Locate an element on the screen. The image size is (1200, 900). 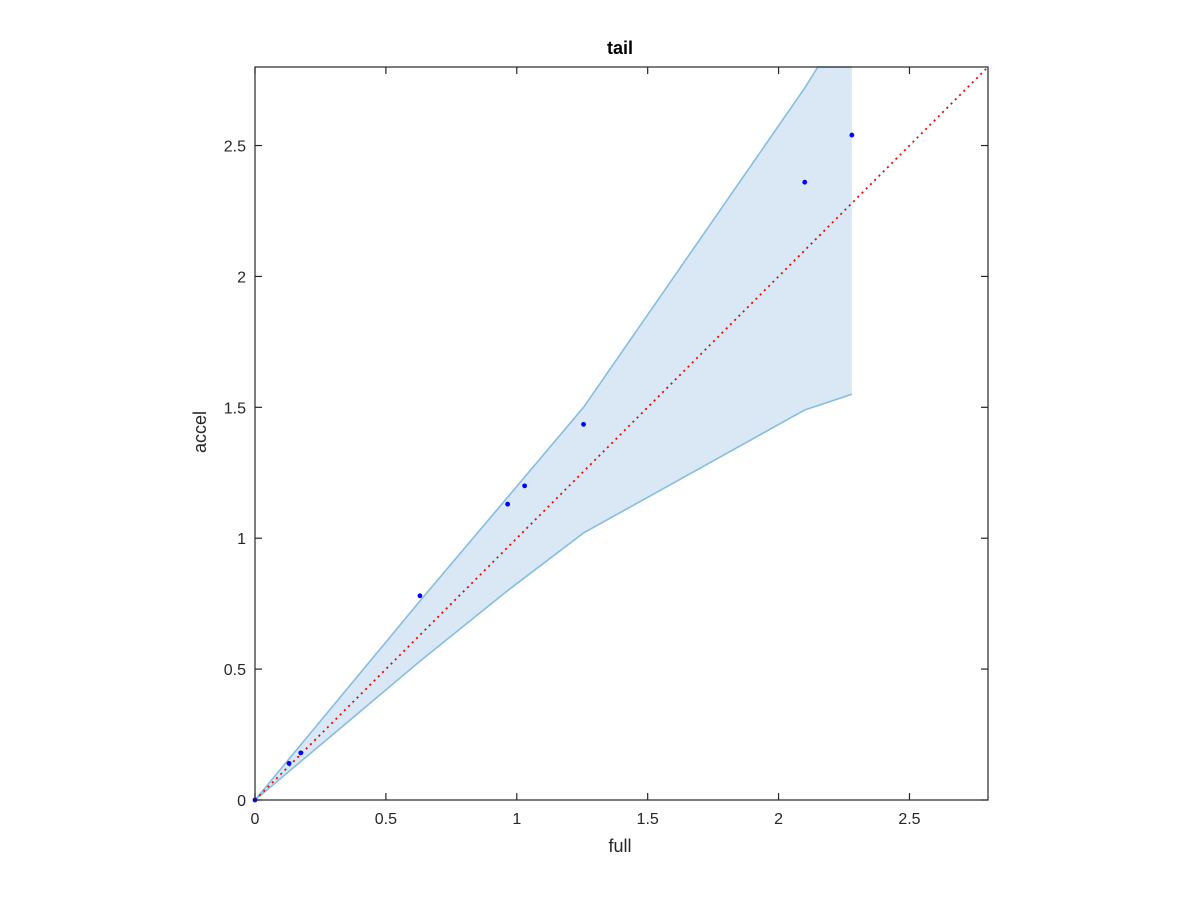
y-tick-label: 1.5 is located at coordinates (235, 408).